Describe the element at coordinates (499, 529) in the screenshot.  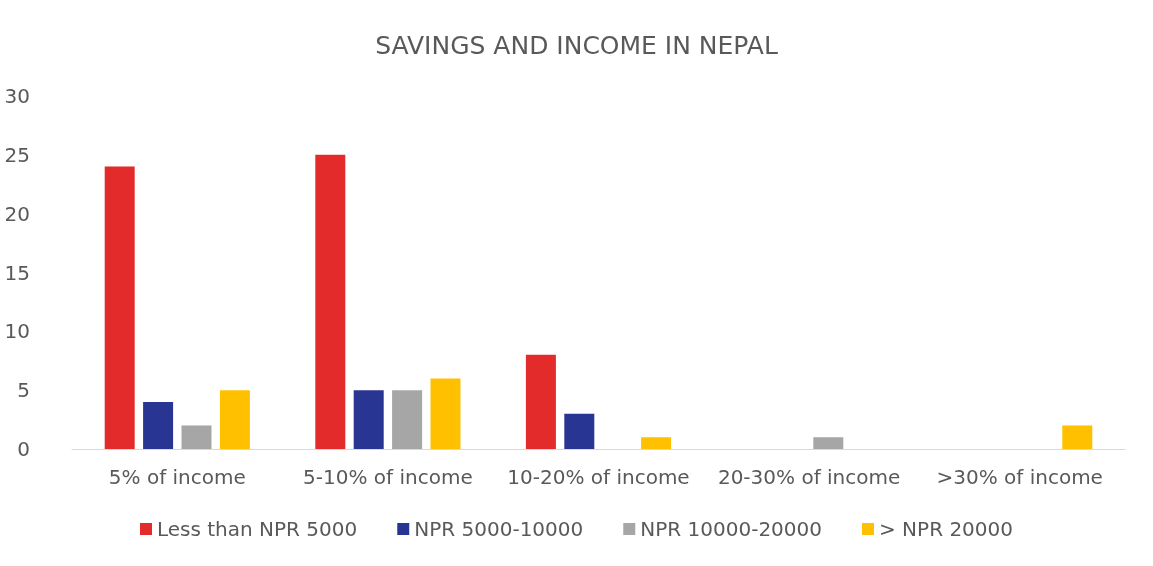
I see `legend-label: NPR 5000-10000` at that location.